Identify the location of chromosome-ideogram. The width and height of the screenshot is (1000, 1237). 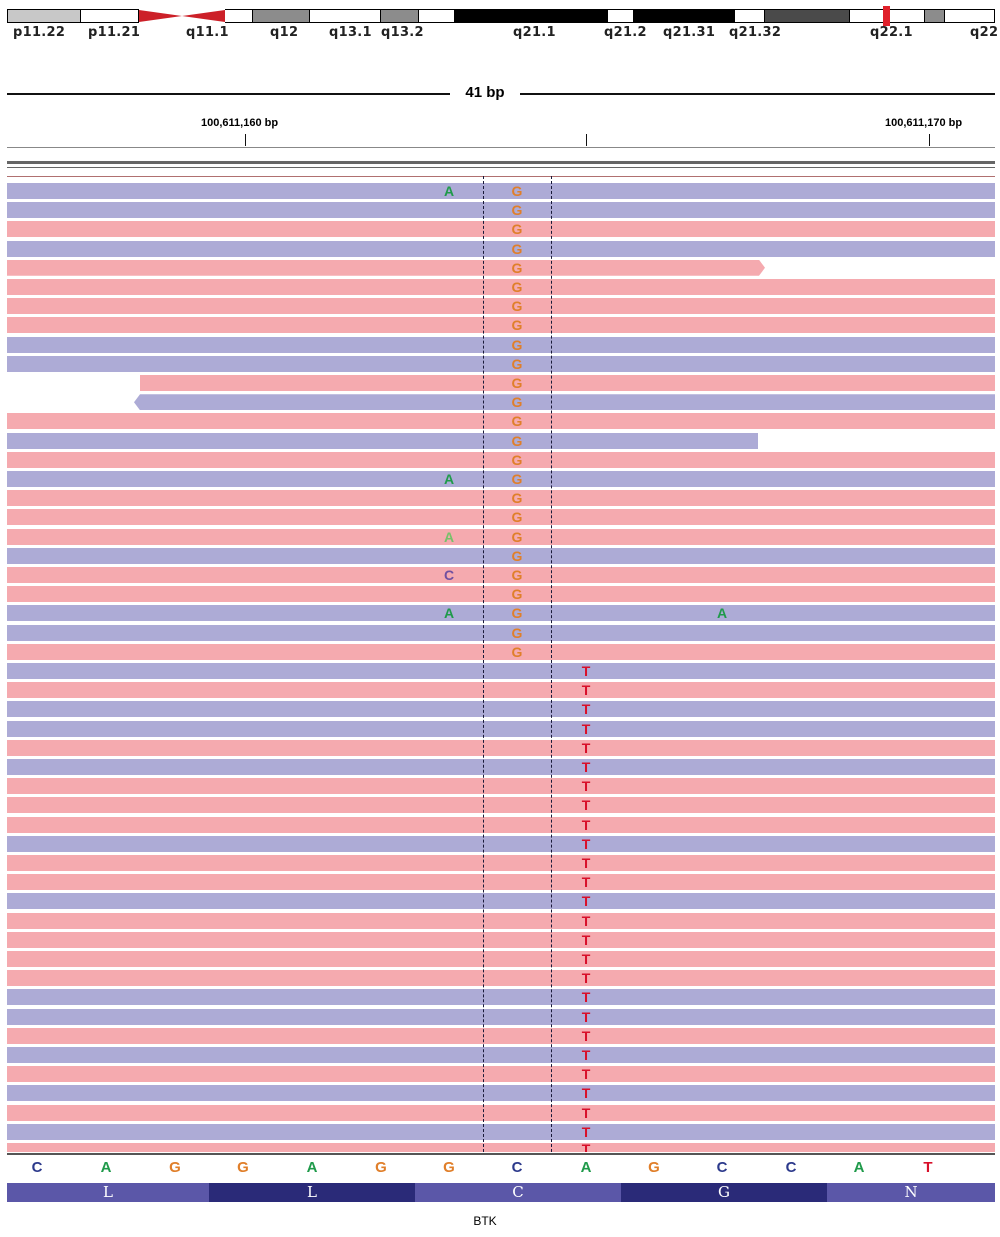
(501, 16).